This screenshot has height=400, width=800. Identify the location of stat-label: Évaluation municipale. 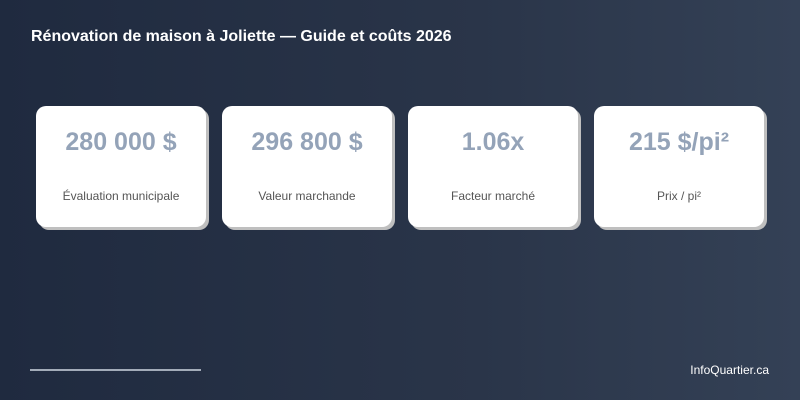
(121, 196).